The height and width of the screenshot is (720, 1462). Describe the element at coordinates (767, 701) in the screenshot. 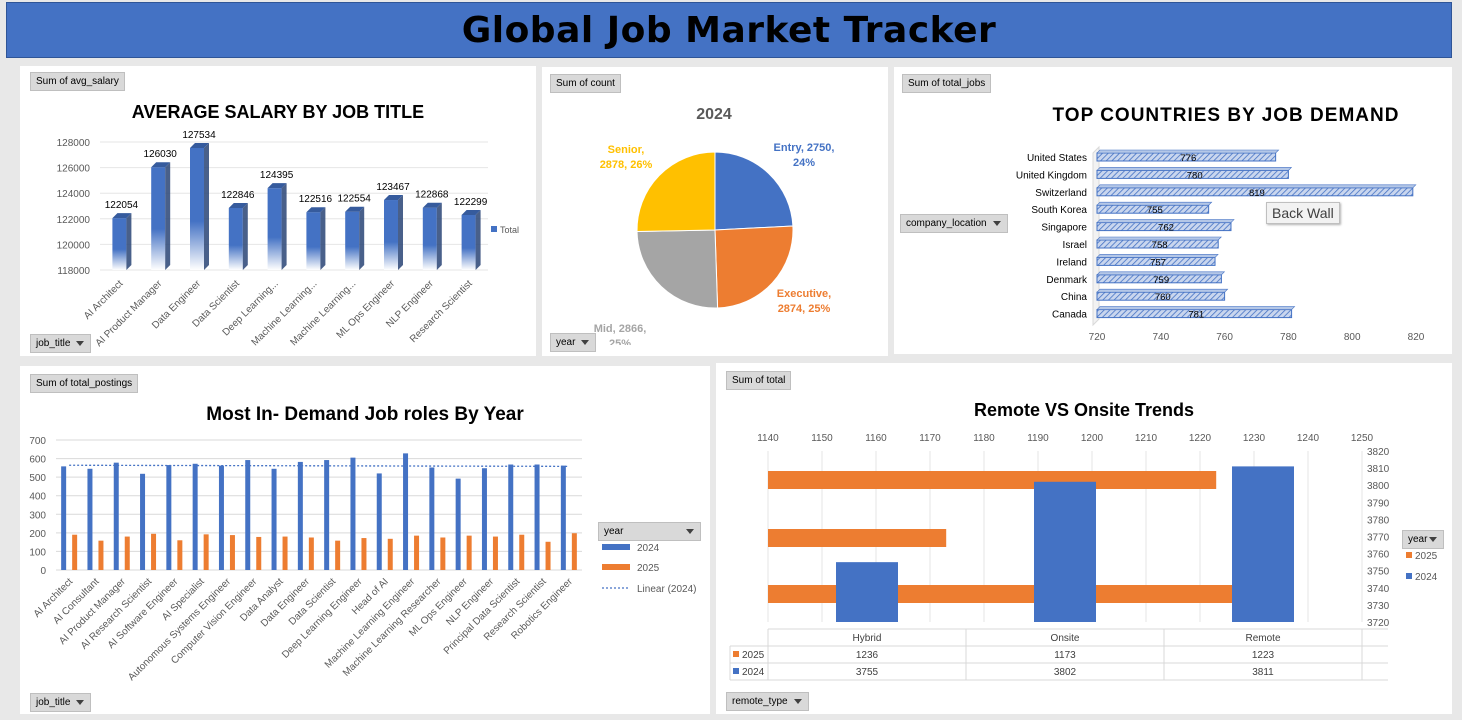

I see `remote-axis-field-button: remote_type` at that location.